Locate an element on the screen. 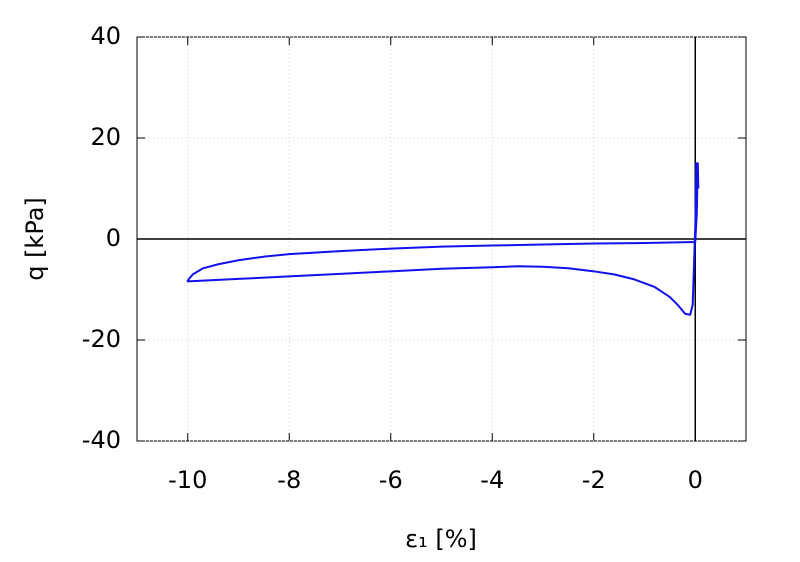 This screenshot has width=800, height=562. x-axis-label: ε₁ [%] is located at coordinates (441, 539).